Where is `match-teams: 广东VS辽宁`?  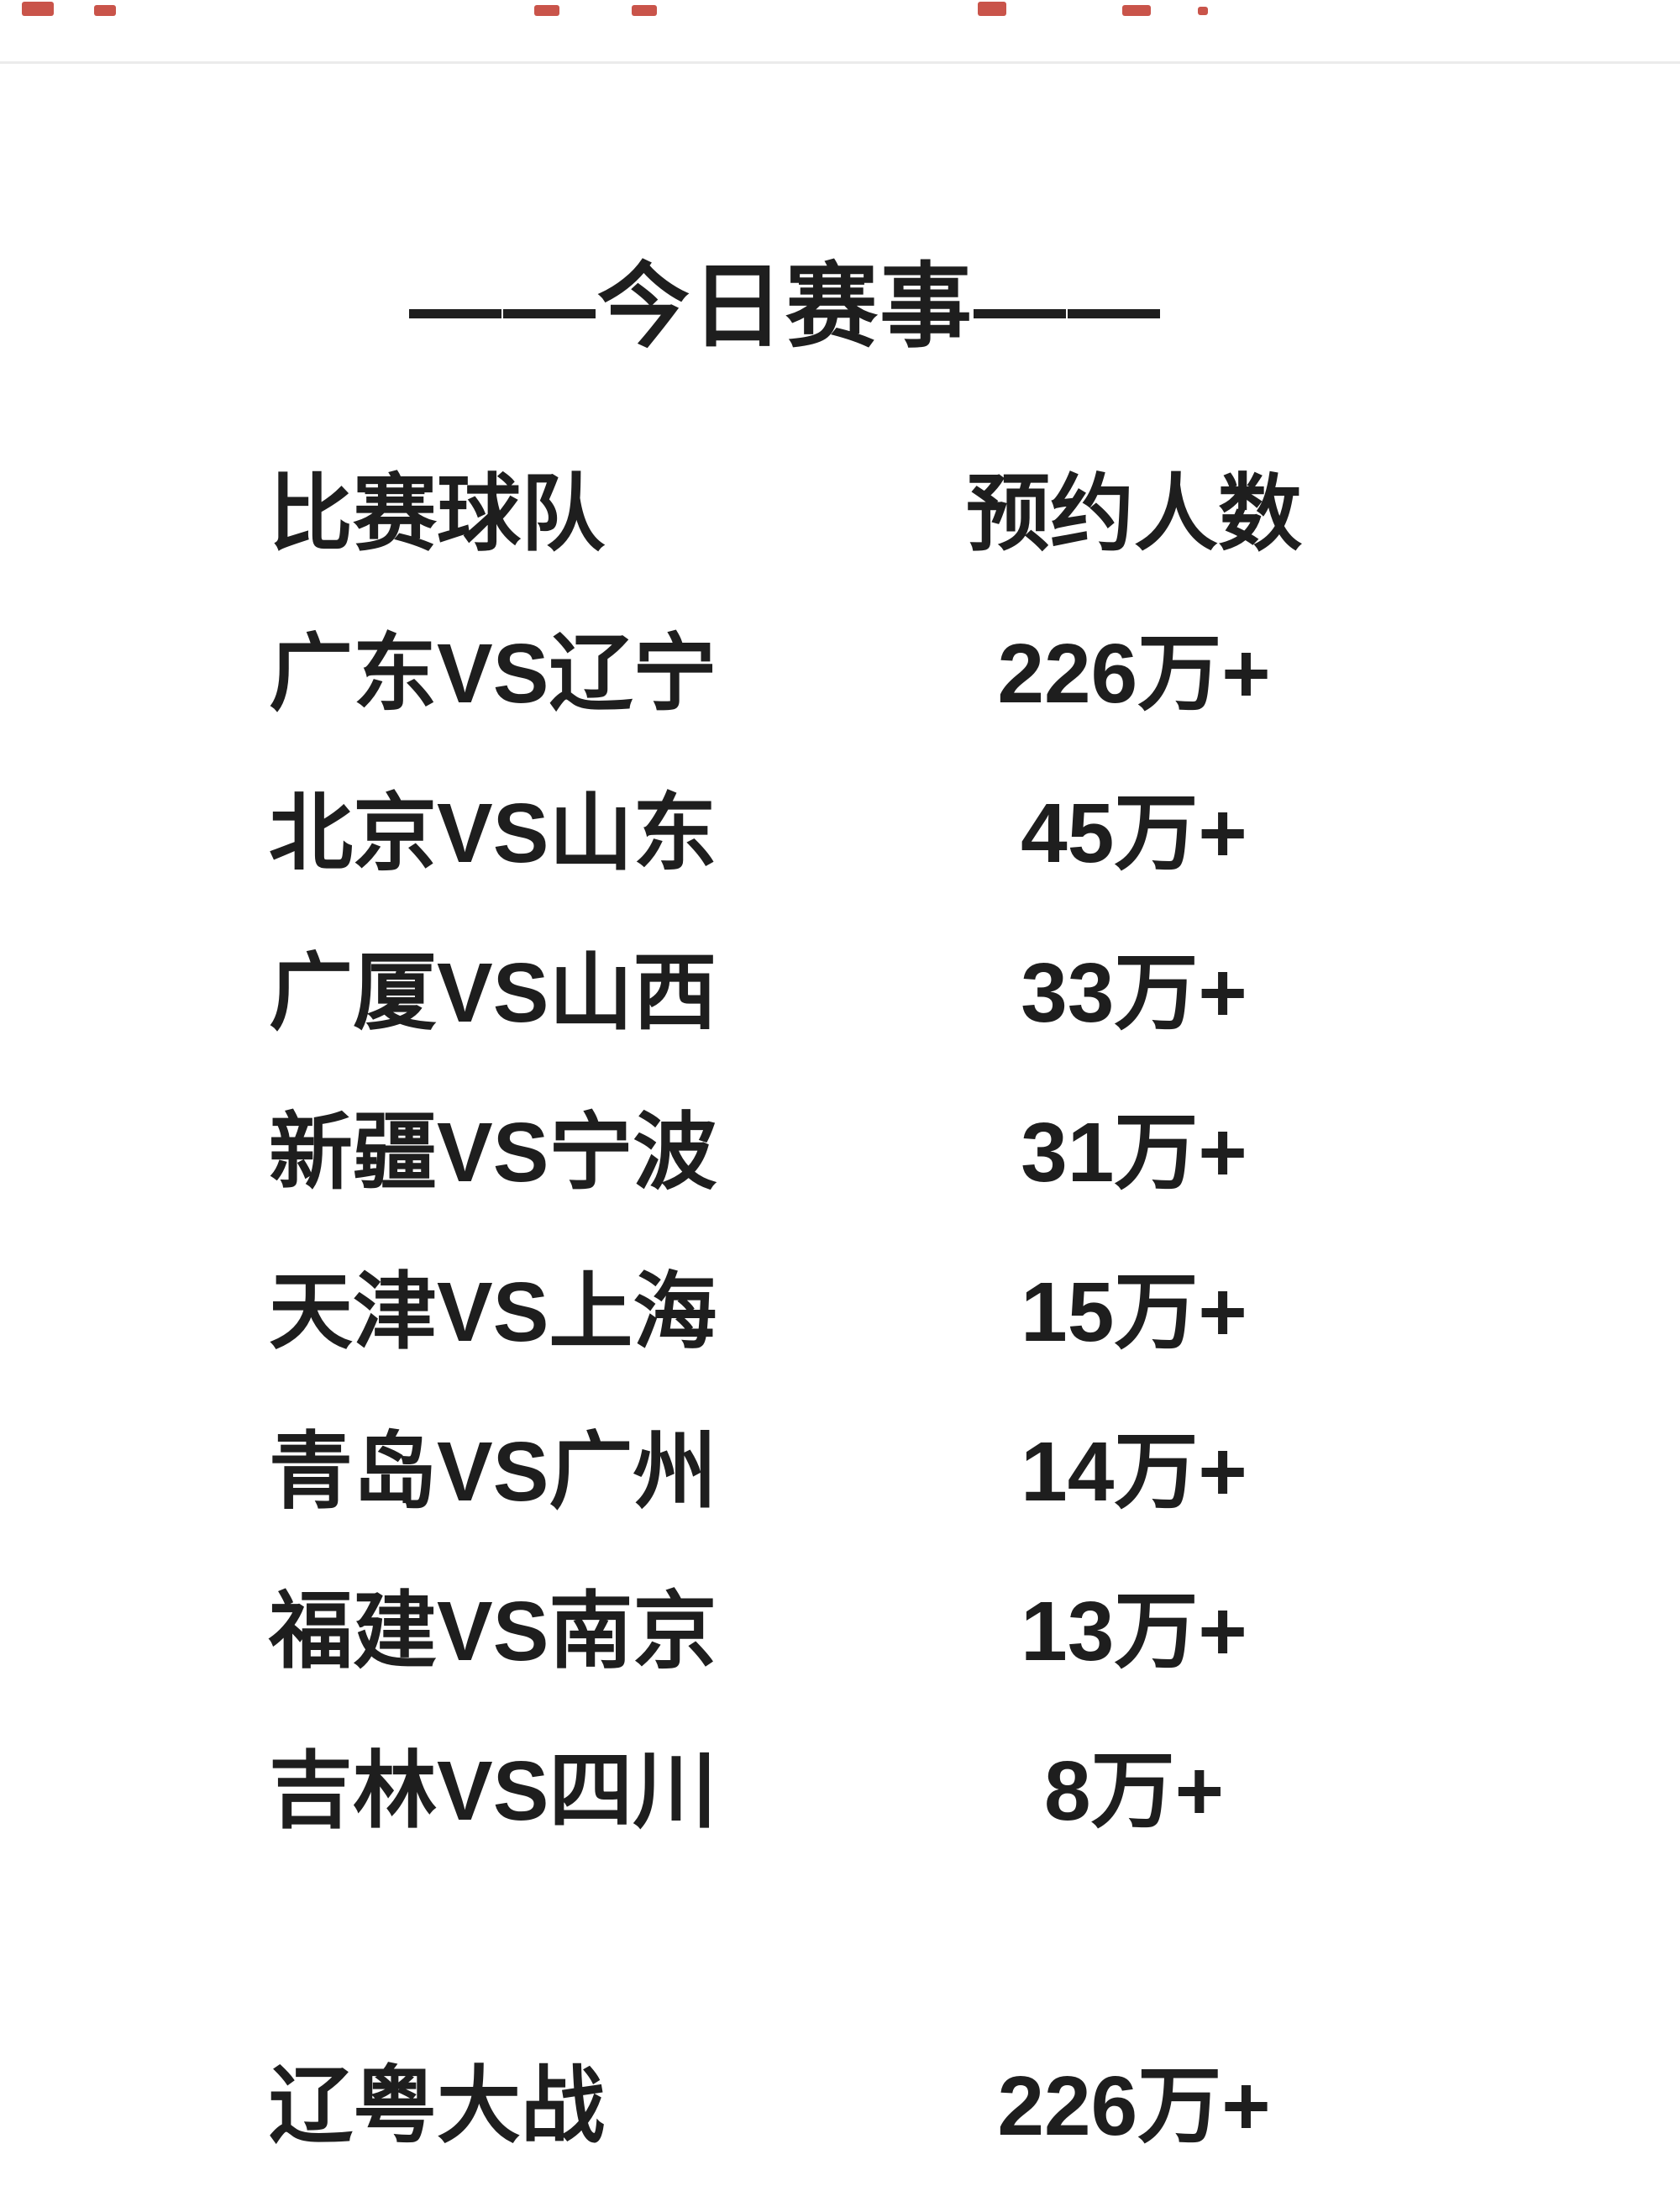
match-teams: 广东VS辽宁 is located at coordinates (493, 674).